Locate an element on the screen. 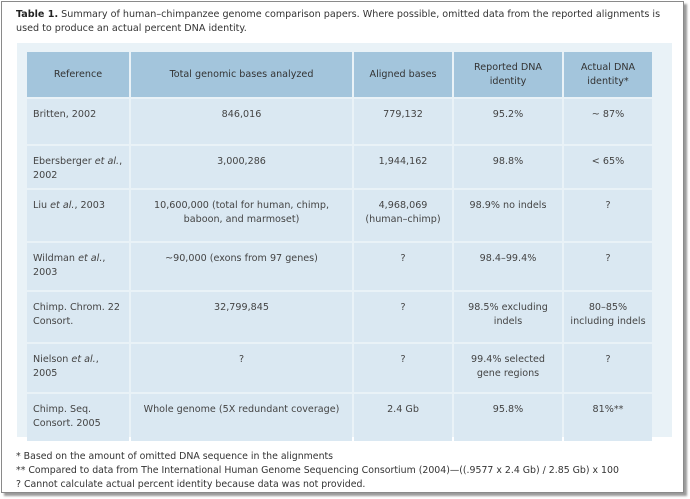 The height and width of the screenshot is (499, 690). cell-reference: Chimp. Chrom. 22 Consort. is located at coordinates (78, 317).